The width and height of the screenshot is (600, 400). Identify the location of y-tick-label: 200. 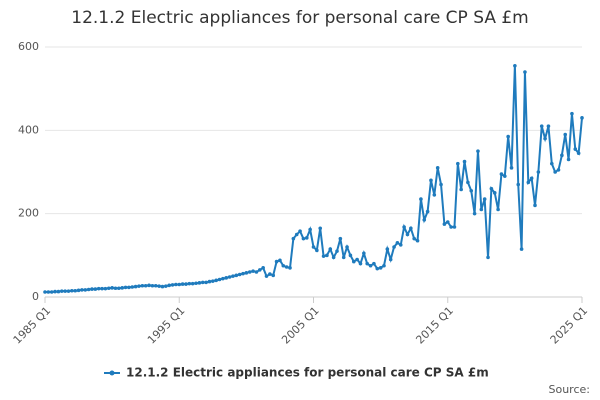
(28, 213).